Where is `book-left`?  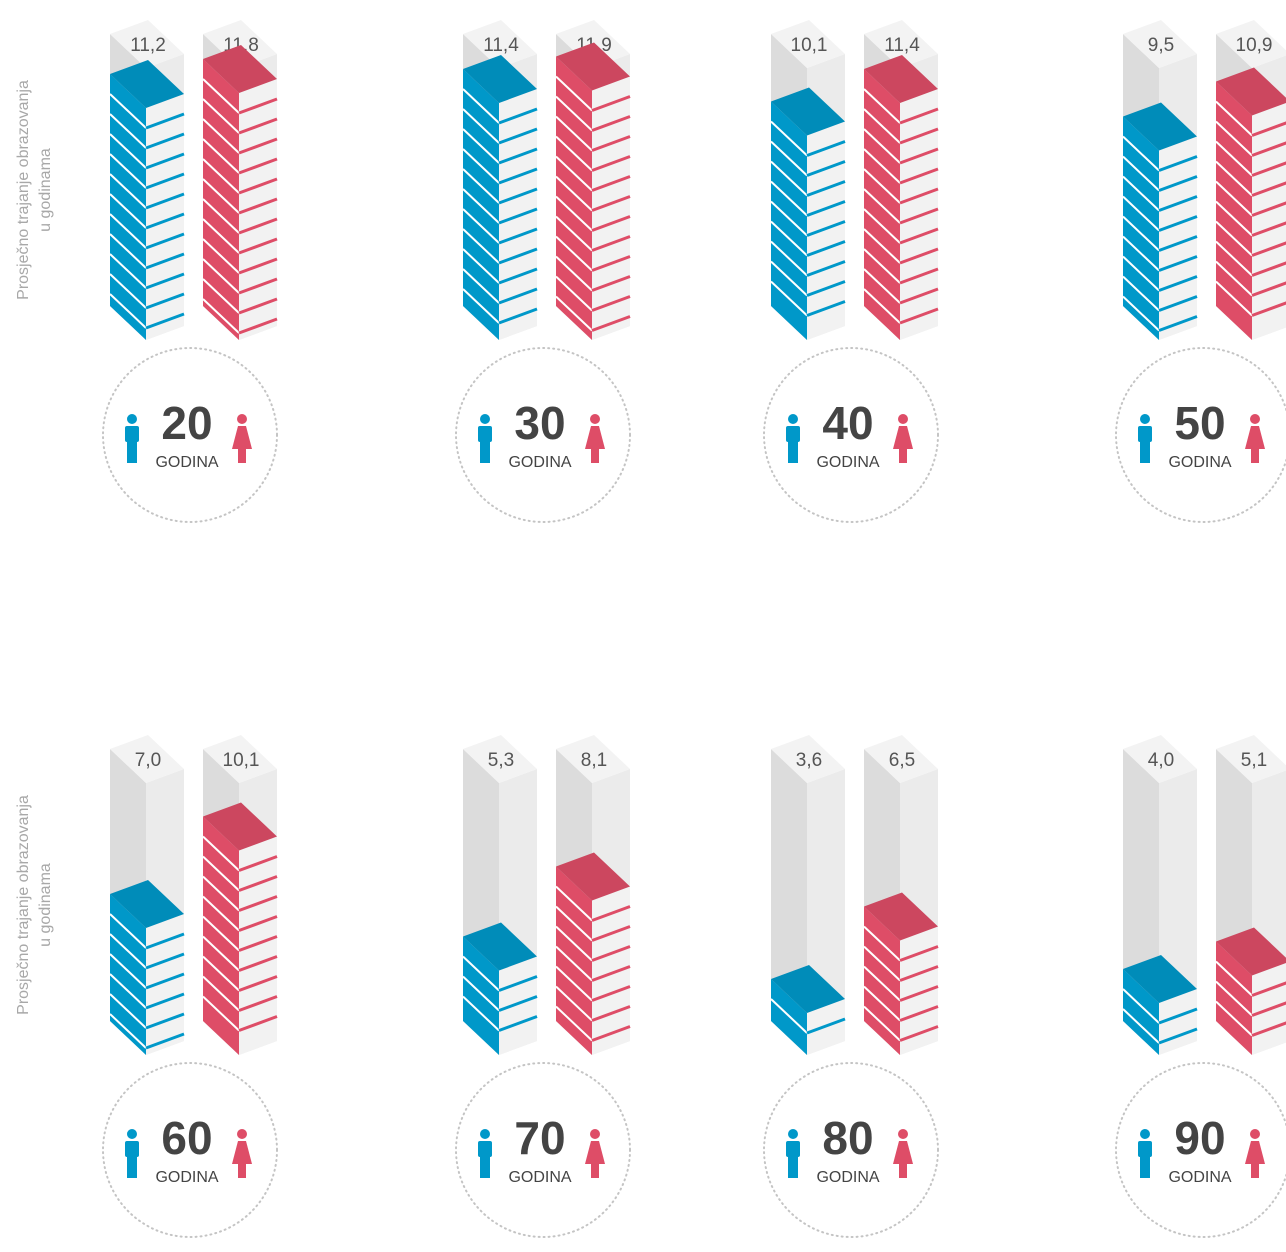
book-left is located at coordinates (481, 204).